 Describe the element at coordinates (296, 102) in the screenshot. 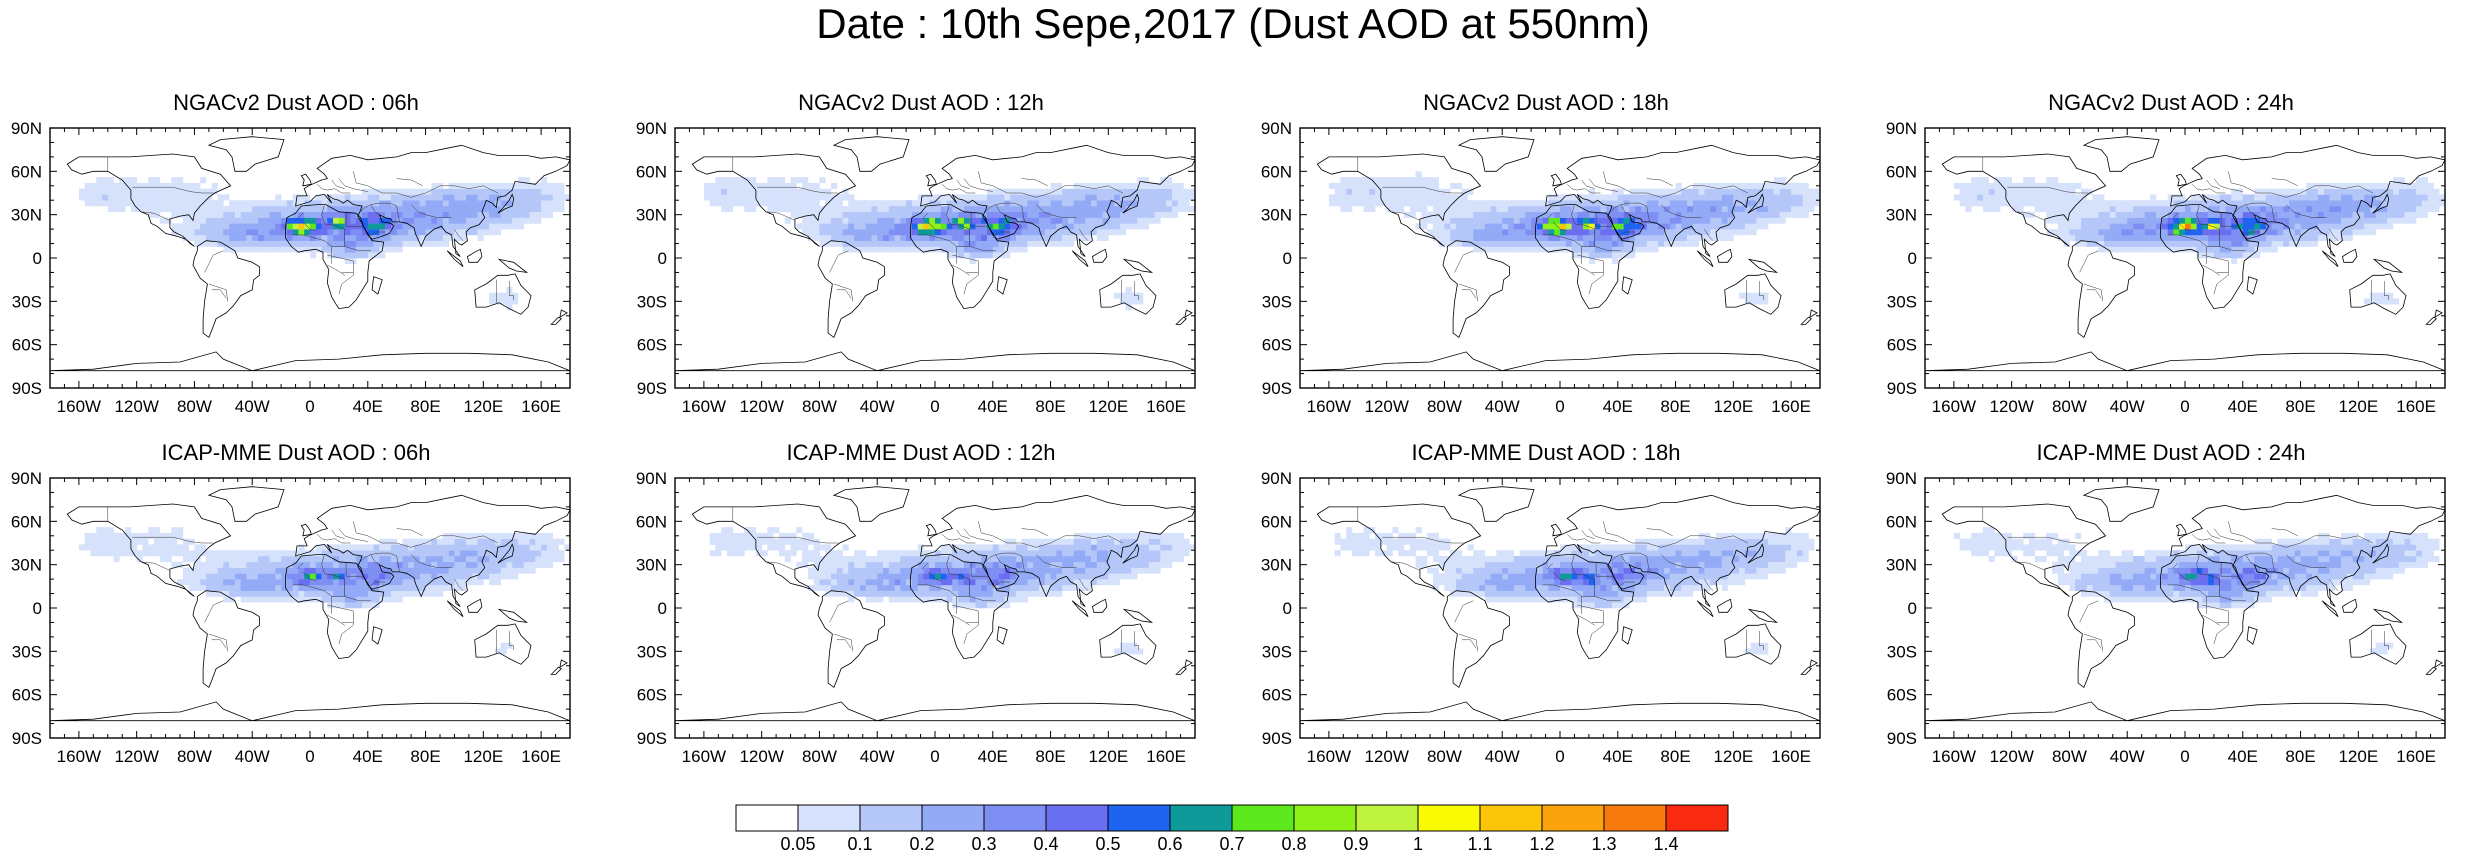

I see `panel-title: NGACv2 Dust AOD : 06h` at that location.